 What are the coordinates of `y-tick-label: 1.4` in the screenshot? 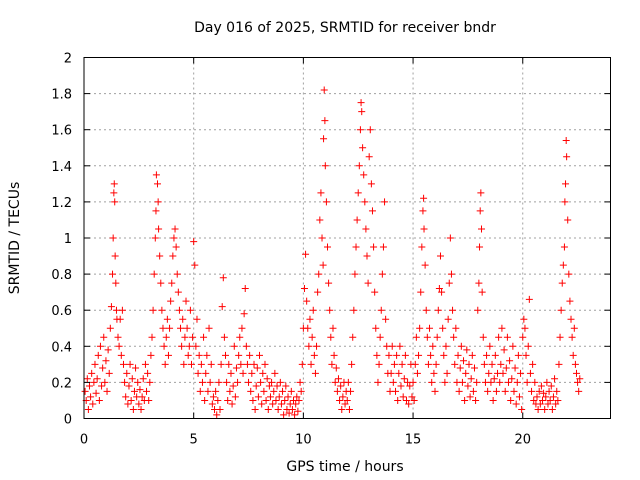 It's located at (61, 167).